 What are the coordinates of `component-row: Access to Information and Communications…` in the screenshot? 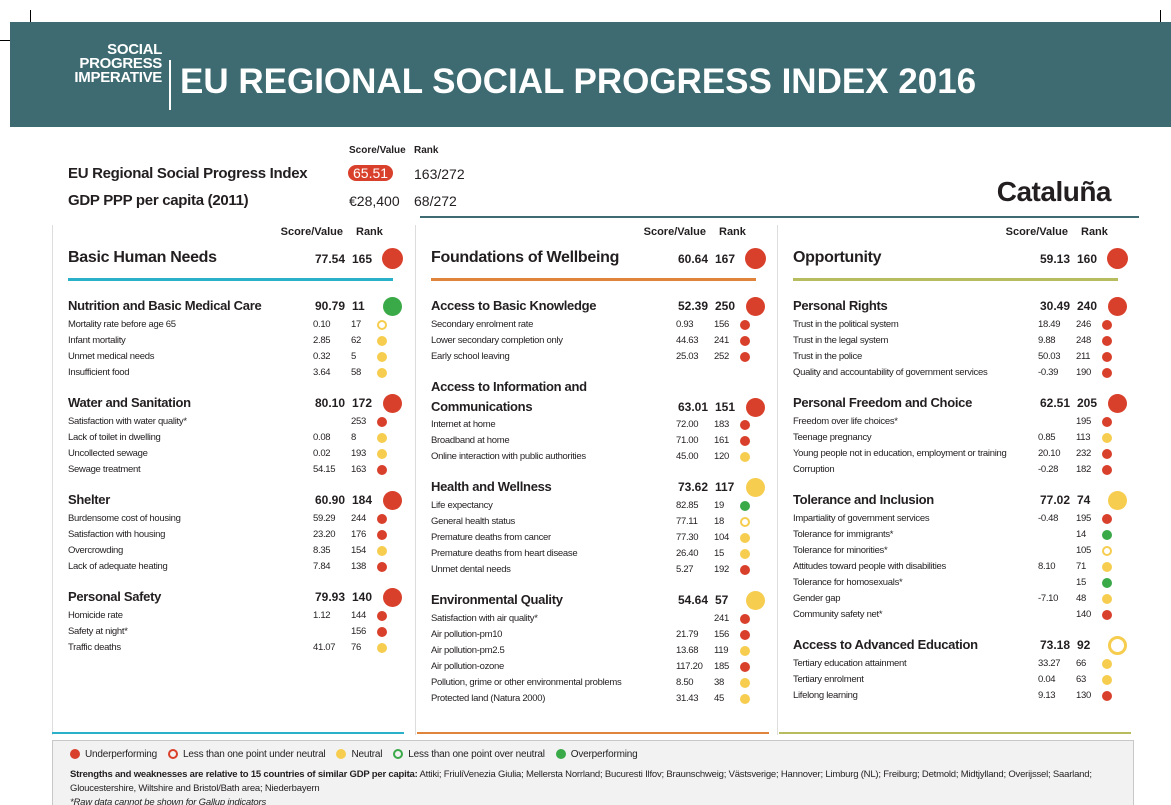 It's located at (593, 396).